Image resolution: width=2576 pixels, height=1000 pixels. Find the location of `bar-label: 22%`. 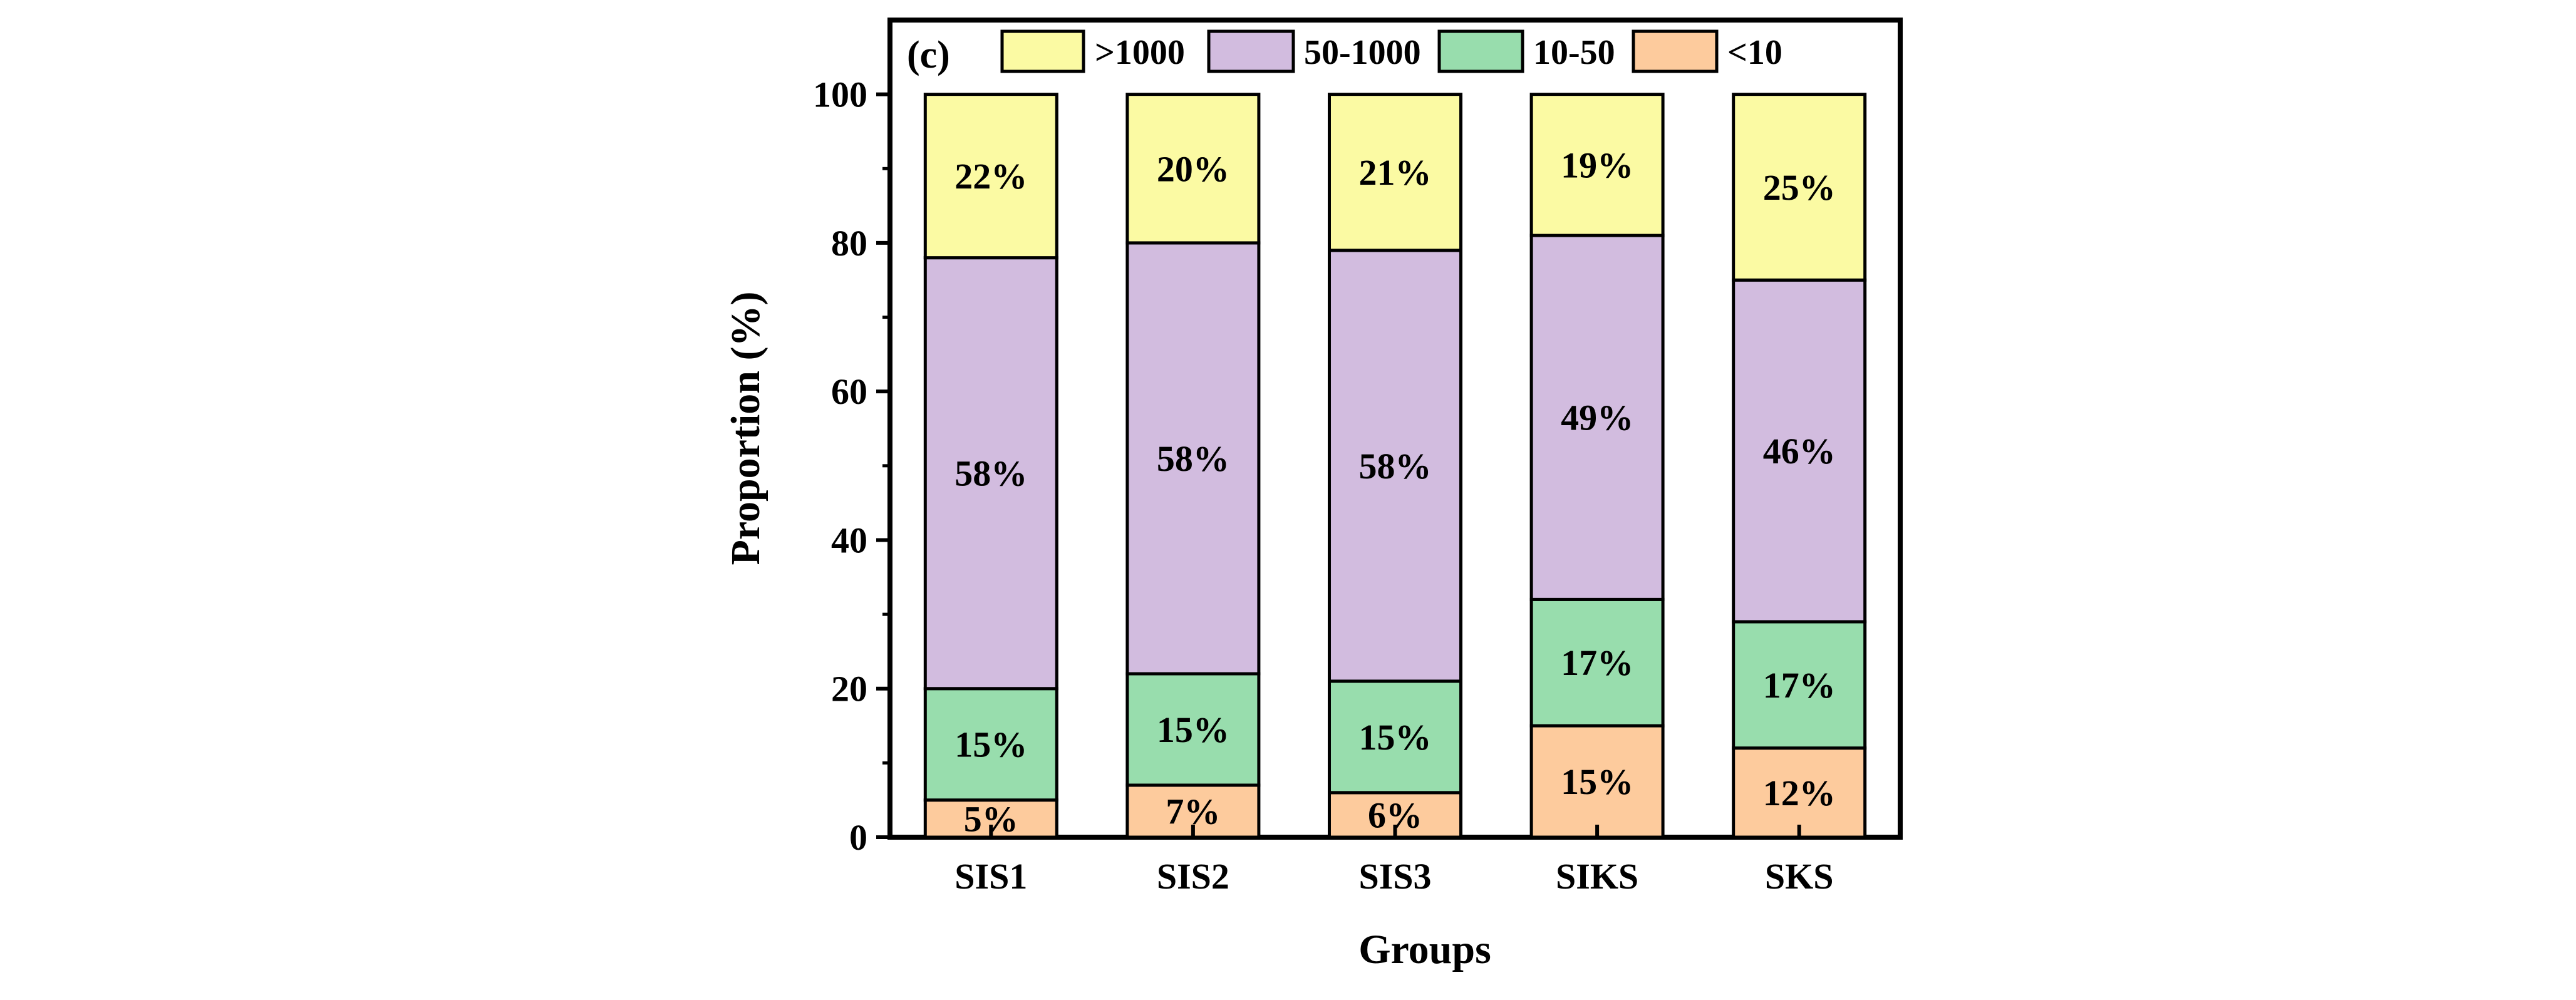

bar-label: 22% is located at coordinates (990, 176).